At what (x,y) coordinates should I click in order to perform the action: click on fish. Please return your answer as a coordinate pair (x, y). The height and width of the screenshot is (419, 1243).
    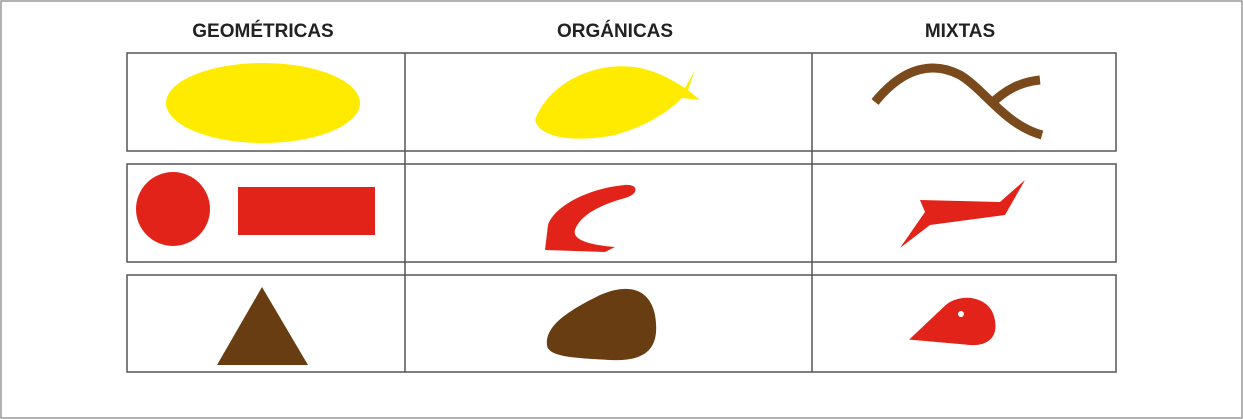
    Looking at the image, I should click on (617, 102).